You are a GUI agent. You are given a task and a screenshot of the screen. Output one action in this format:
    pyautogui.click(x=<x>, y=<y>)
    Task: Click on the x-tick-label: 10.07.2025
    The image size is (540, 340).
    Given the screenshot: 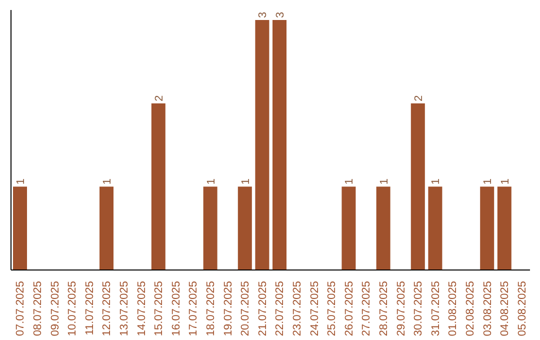 What is the action you would take?
    pyautogui.click(x=72, y=308)
    